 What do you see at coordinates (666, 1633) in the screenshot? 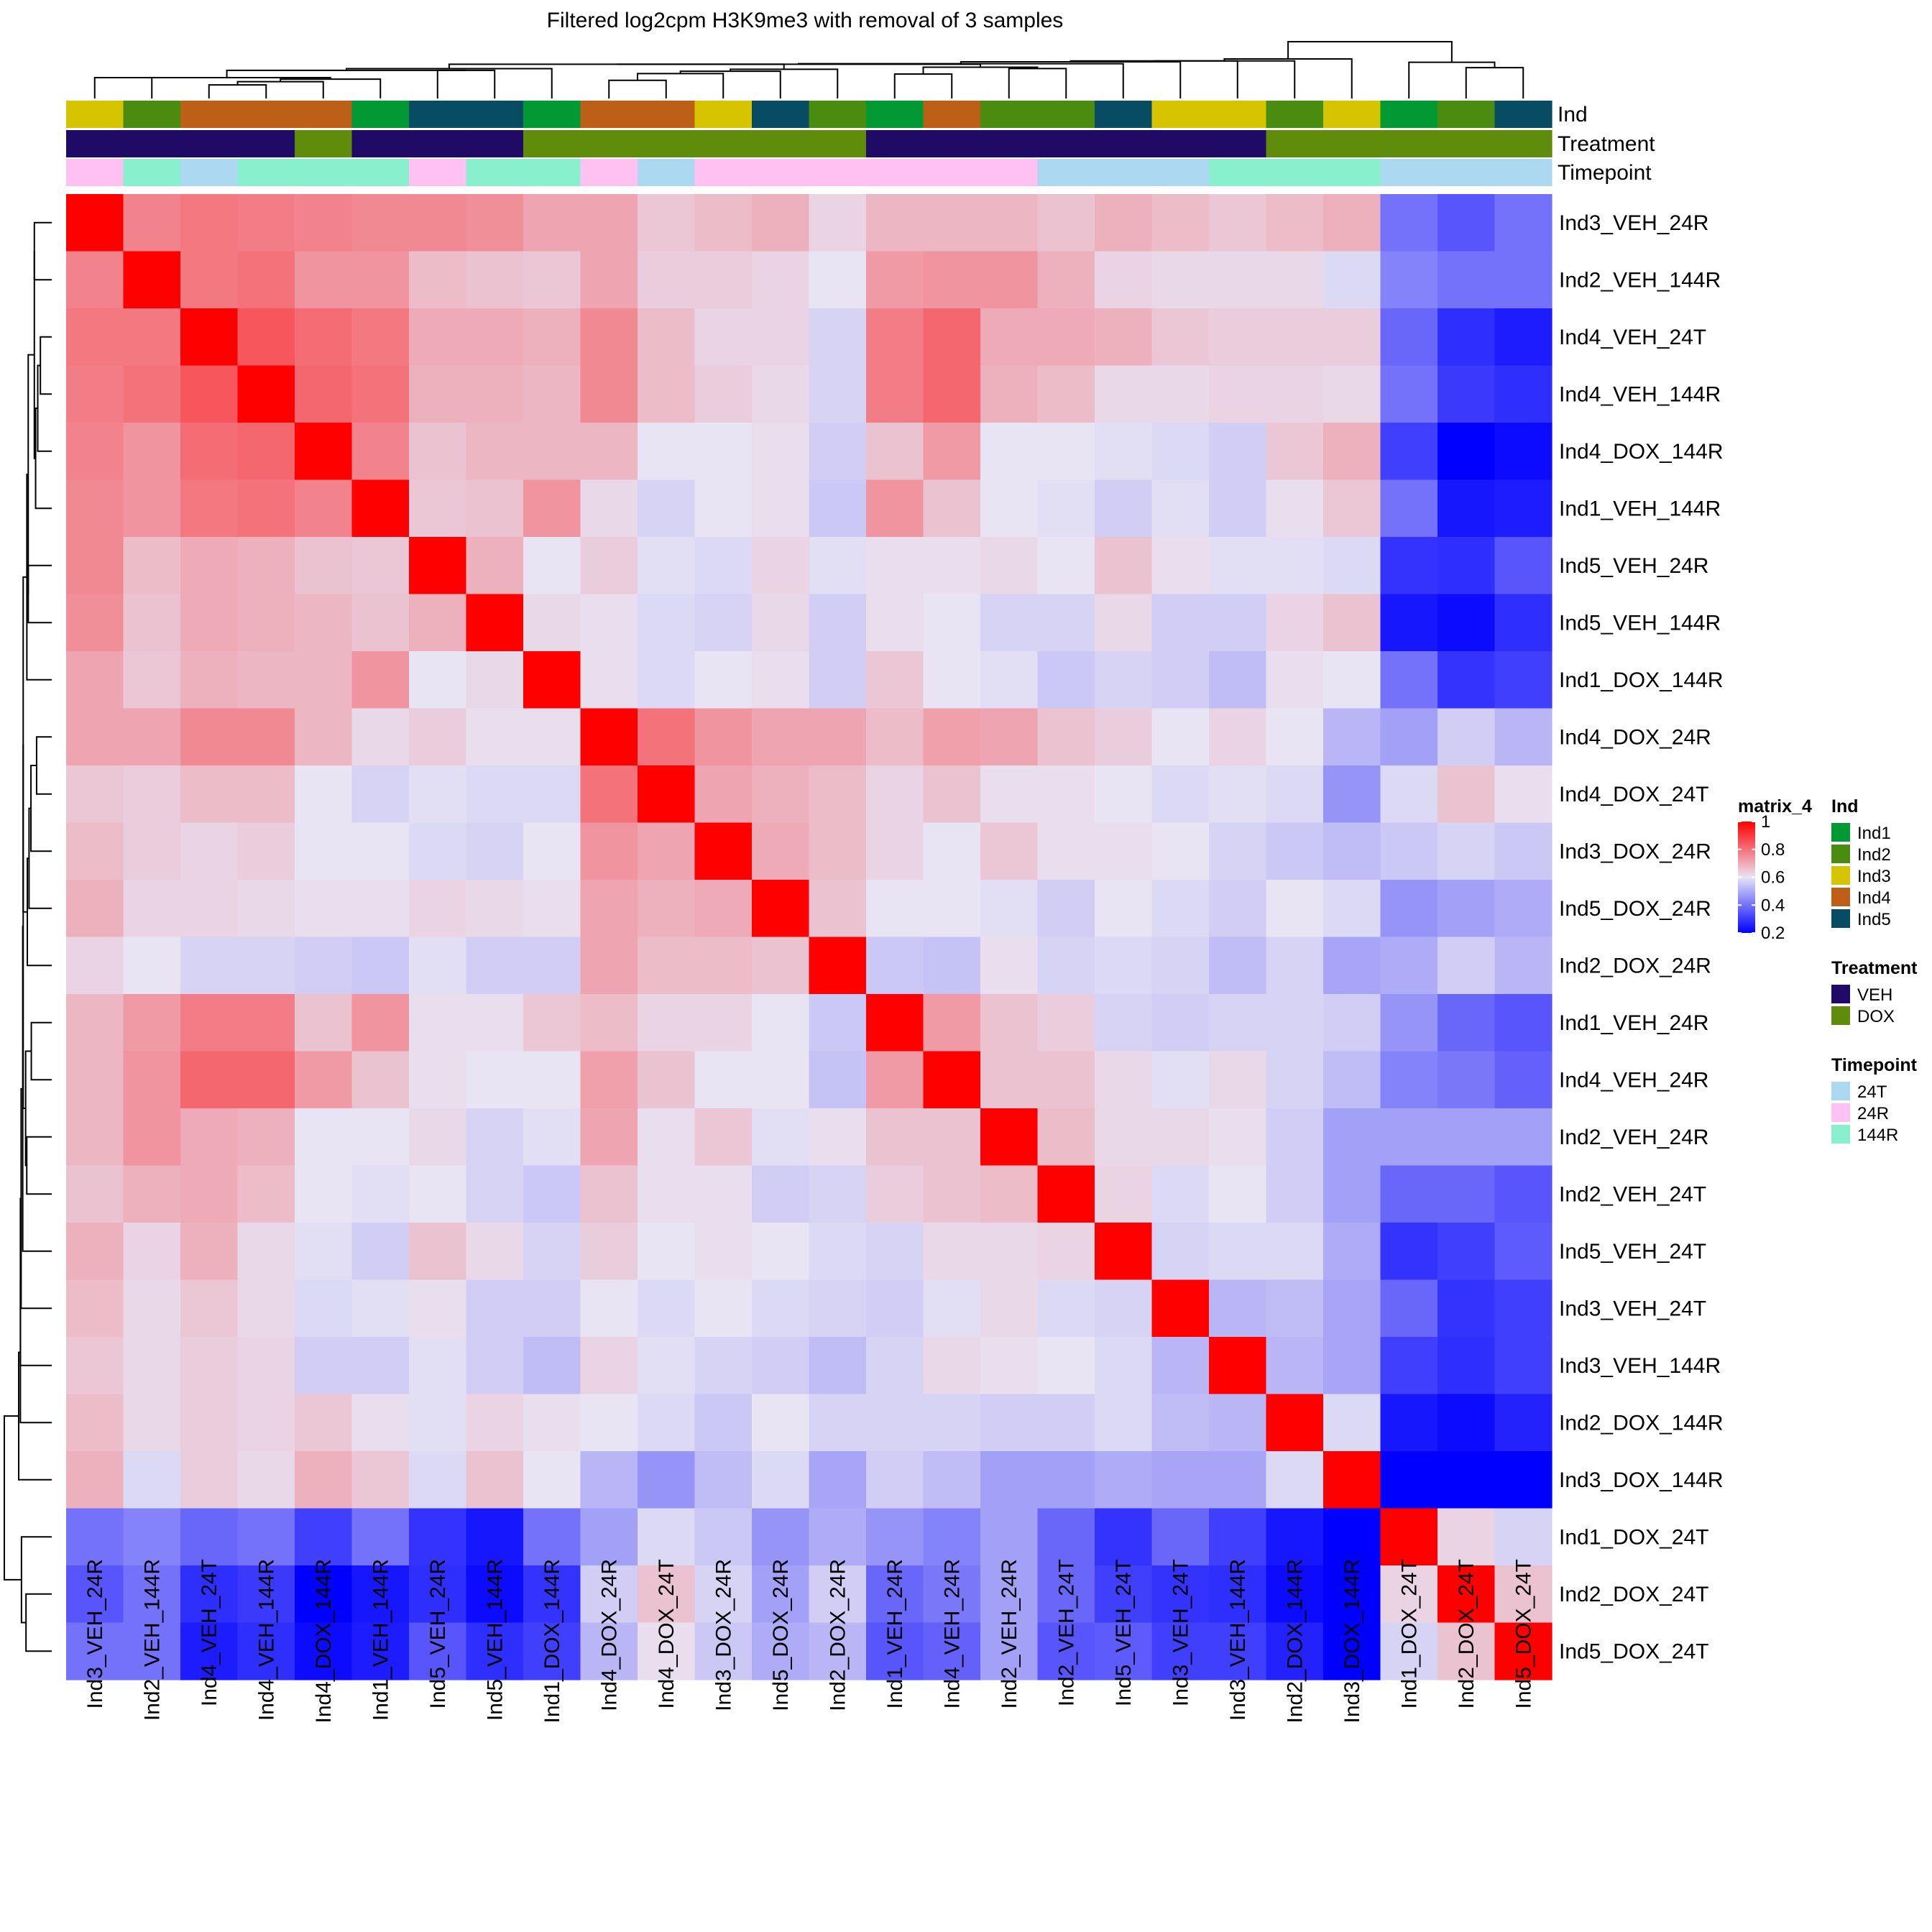
I see `column-label: Ind4_DOX_24T` at bounding box center [666, 1633].